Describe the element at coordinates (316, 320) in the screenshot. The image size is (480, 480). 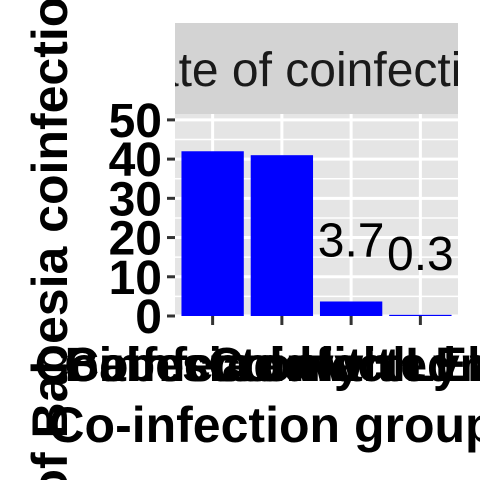
I see `x-axis-ticks` at that location.